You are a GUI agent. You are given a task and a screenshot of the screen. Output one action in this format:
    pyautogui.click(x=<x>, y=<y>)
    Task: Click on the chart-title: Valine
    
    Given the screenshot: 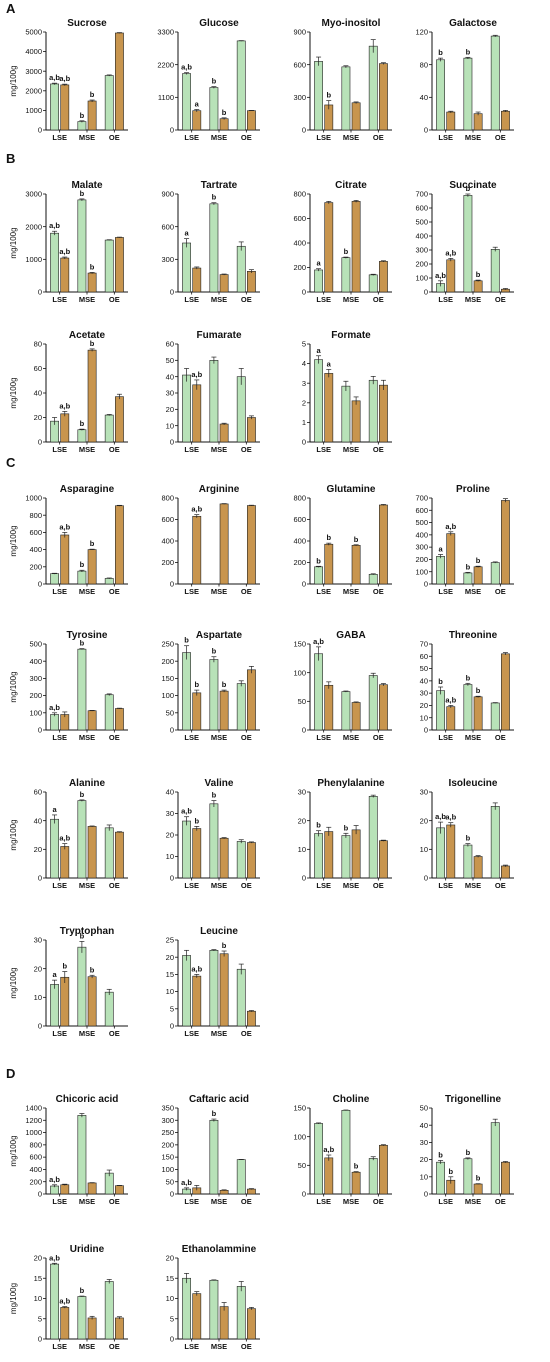 What is the action you would take?
    pyautogui.click(x=219, y=783)
    